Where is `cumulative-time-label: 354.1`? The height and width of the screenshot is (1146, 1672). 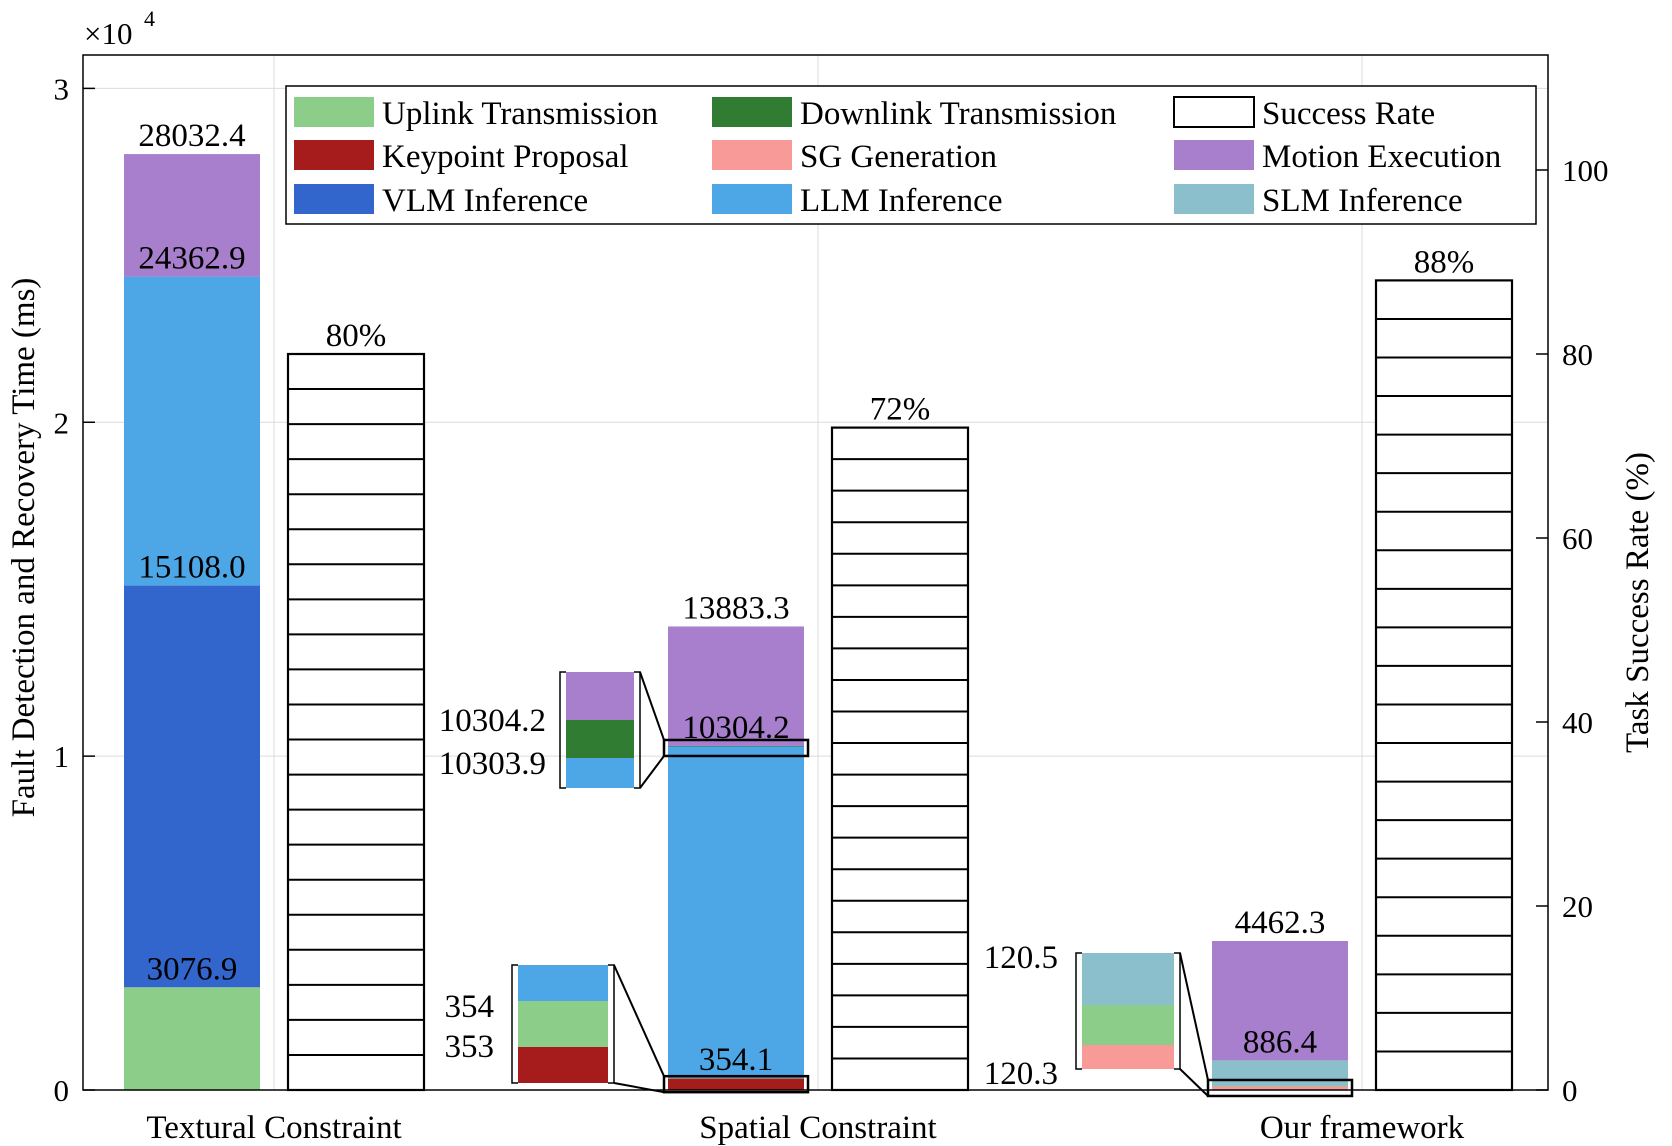
cumulative-time-label: 354.1 is located at coordinates (736, 1060).